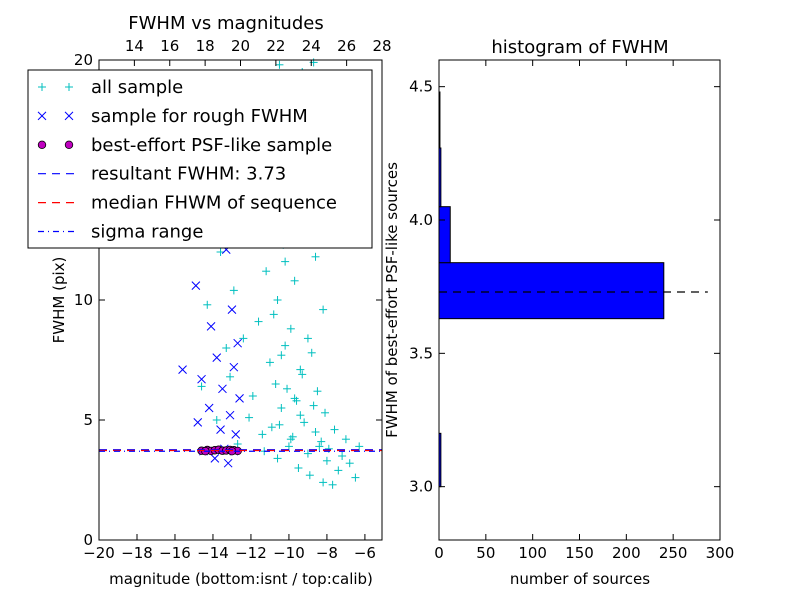 The width and height of the screenshot is (800, 600). I want to click on top-x-tick-label: 22, so click(275, 46).